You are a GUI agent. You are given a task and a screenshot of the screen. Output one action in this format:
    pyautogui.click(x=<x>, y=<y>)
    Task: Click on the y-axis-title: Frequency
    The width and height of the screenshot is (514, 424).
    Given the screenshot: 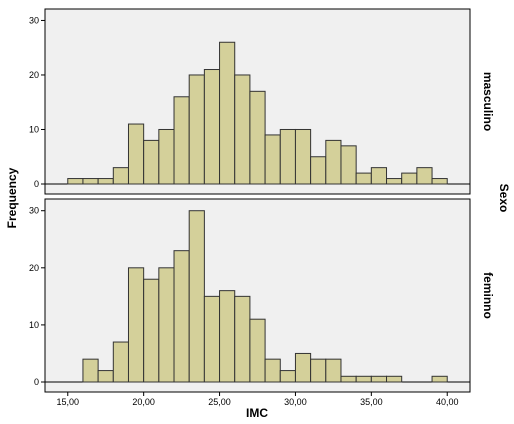 What is the action you would take?
    pyautogui.click(x=12, y=197)
    